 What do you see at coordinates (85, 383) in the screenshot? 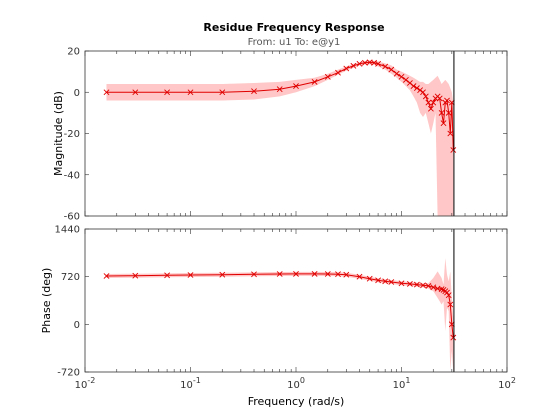
I see `x-tick-label: 10⁻²` at bounding box center [85, 383].